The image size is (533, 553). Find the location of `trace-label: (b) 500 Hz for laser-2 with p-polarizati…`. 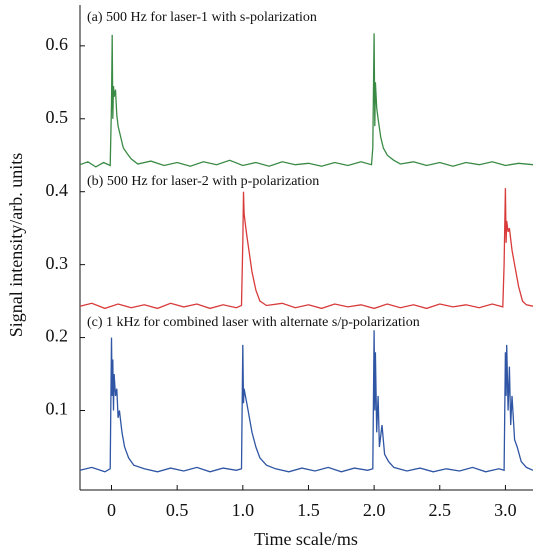

trace-label: (b) 500 Hz for laser-2 with p-polarizati… is located at coordinates (203, 181).